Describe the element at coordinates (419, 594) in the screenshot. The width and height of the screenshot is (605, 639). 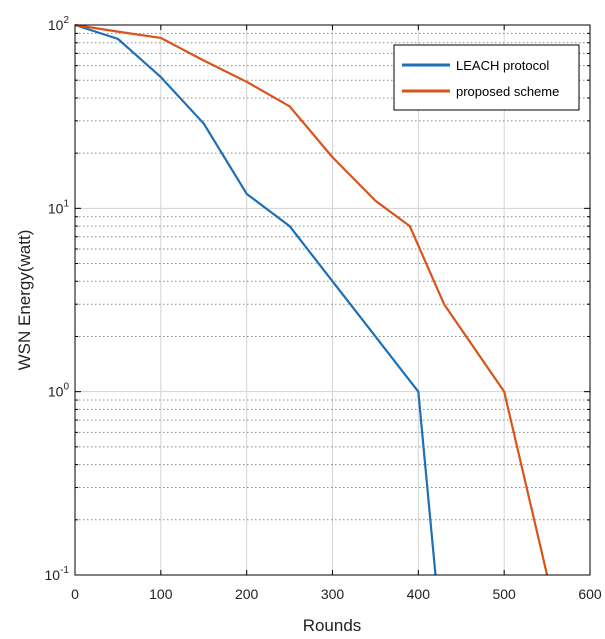
I see `x-tick-label: 400` at that location.